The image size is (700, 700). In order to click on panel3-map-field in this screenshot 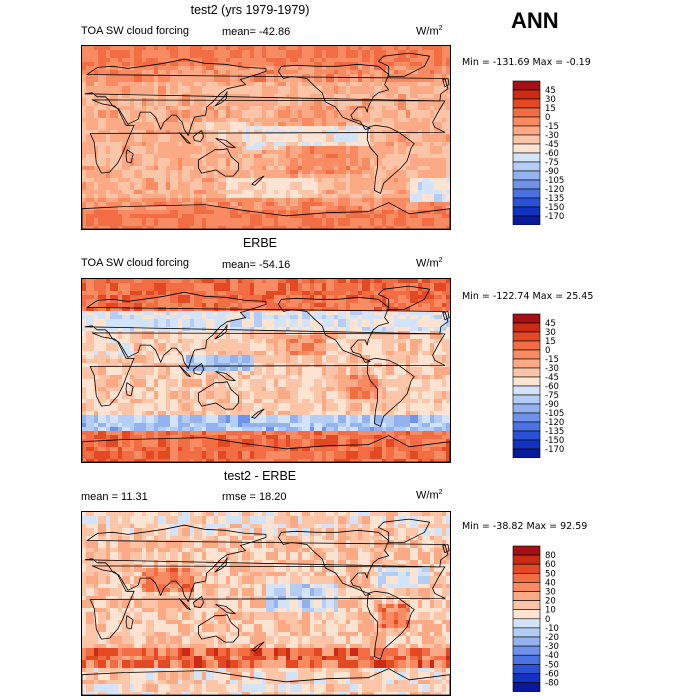, I will do `click(266, 603)`.